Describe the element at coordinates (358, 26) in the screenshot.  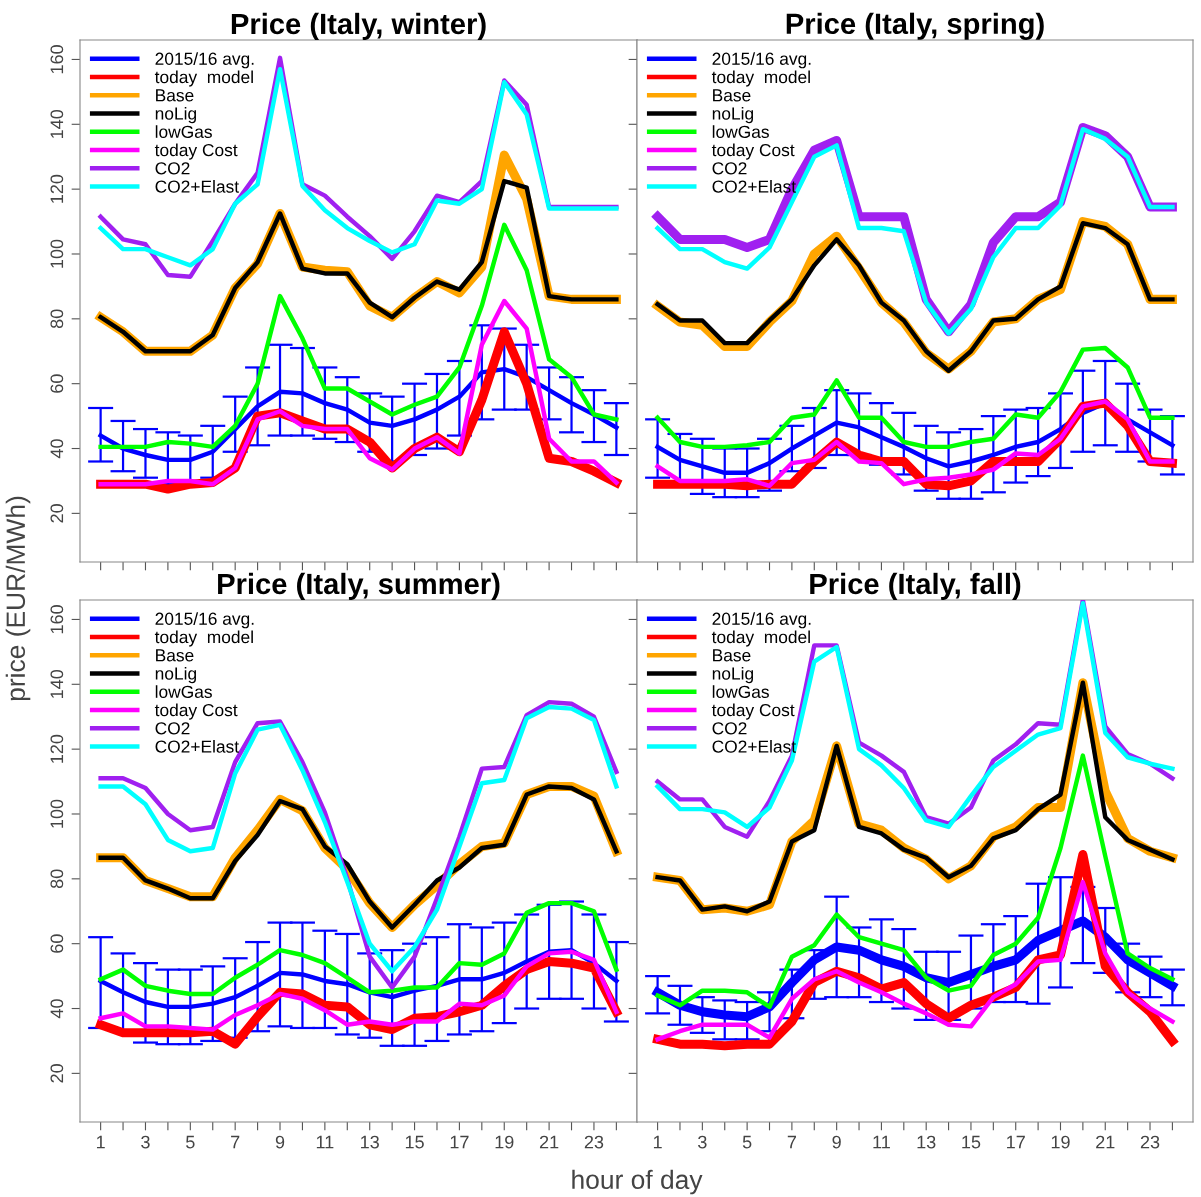
I see `chart-title: Price (Italy, winter)` at that location.